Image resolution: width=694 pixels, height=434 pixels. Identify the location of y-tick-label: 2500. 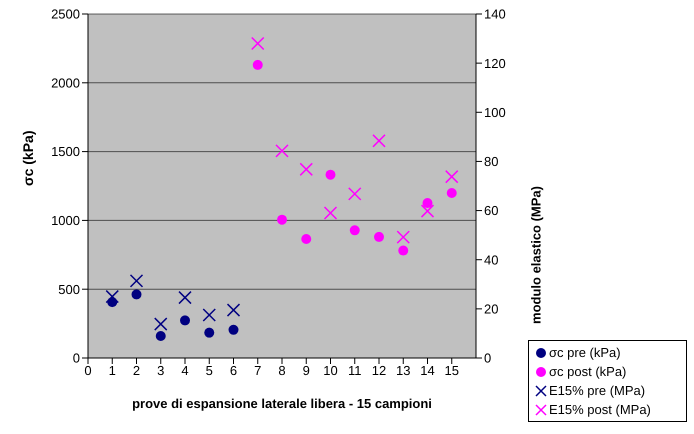
(65, 14).